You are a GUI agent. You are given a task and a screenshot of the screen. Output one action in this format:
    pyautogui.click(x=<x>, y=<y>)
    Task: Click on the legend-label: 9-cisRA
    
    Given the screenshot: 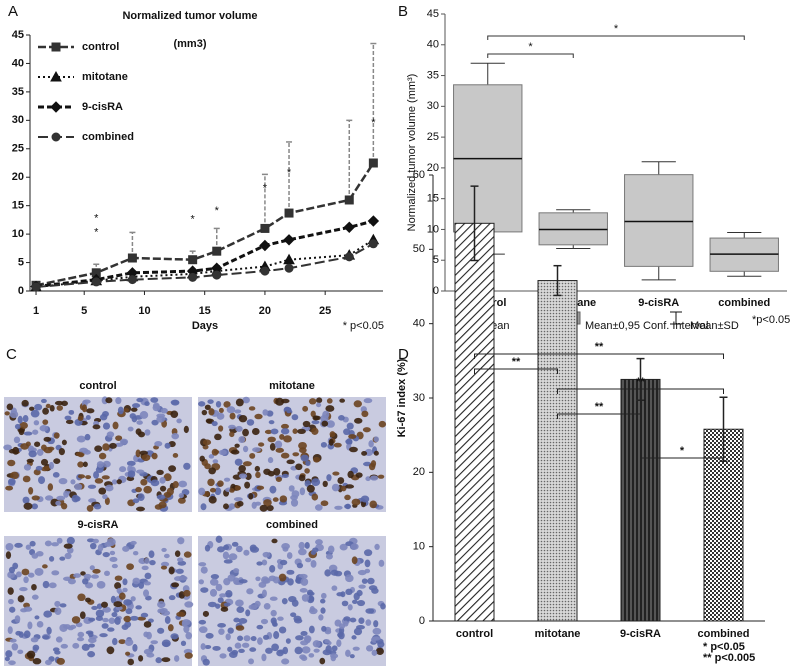 What is the action you would take?
    pyautogui.click(x=102, y=107)
    